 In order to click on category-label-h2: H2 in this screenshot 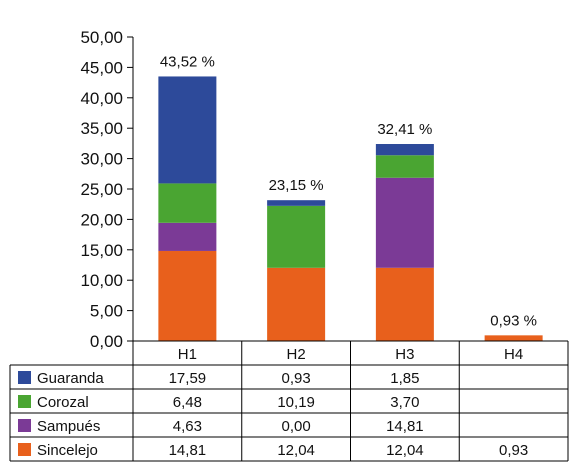, I will do `click(296, 354)`.